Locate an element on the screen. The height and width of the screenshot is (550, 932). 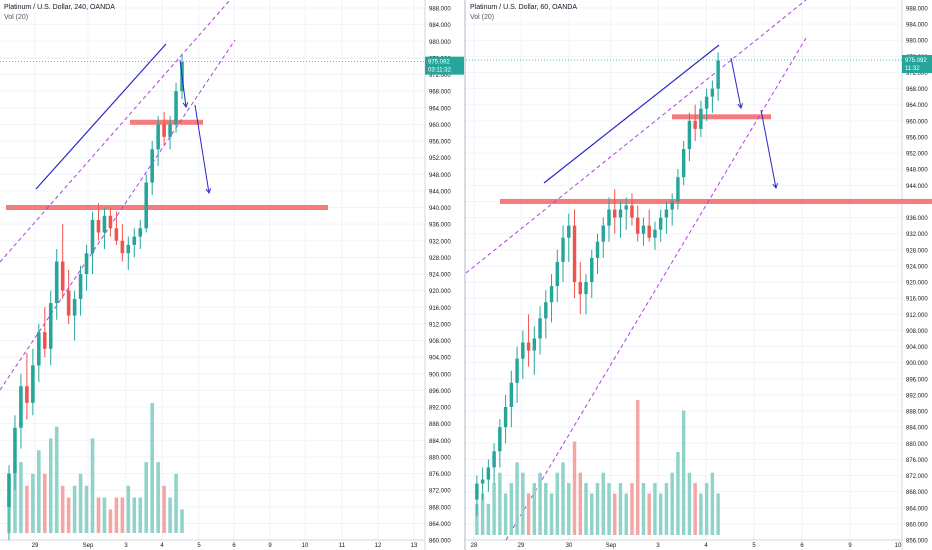
channel-line is located at coordinates (115, 131).